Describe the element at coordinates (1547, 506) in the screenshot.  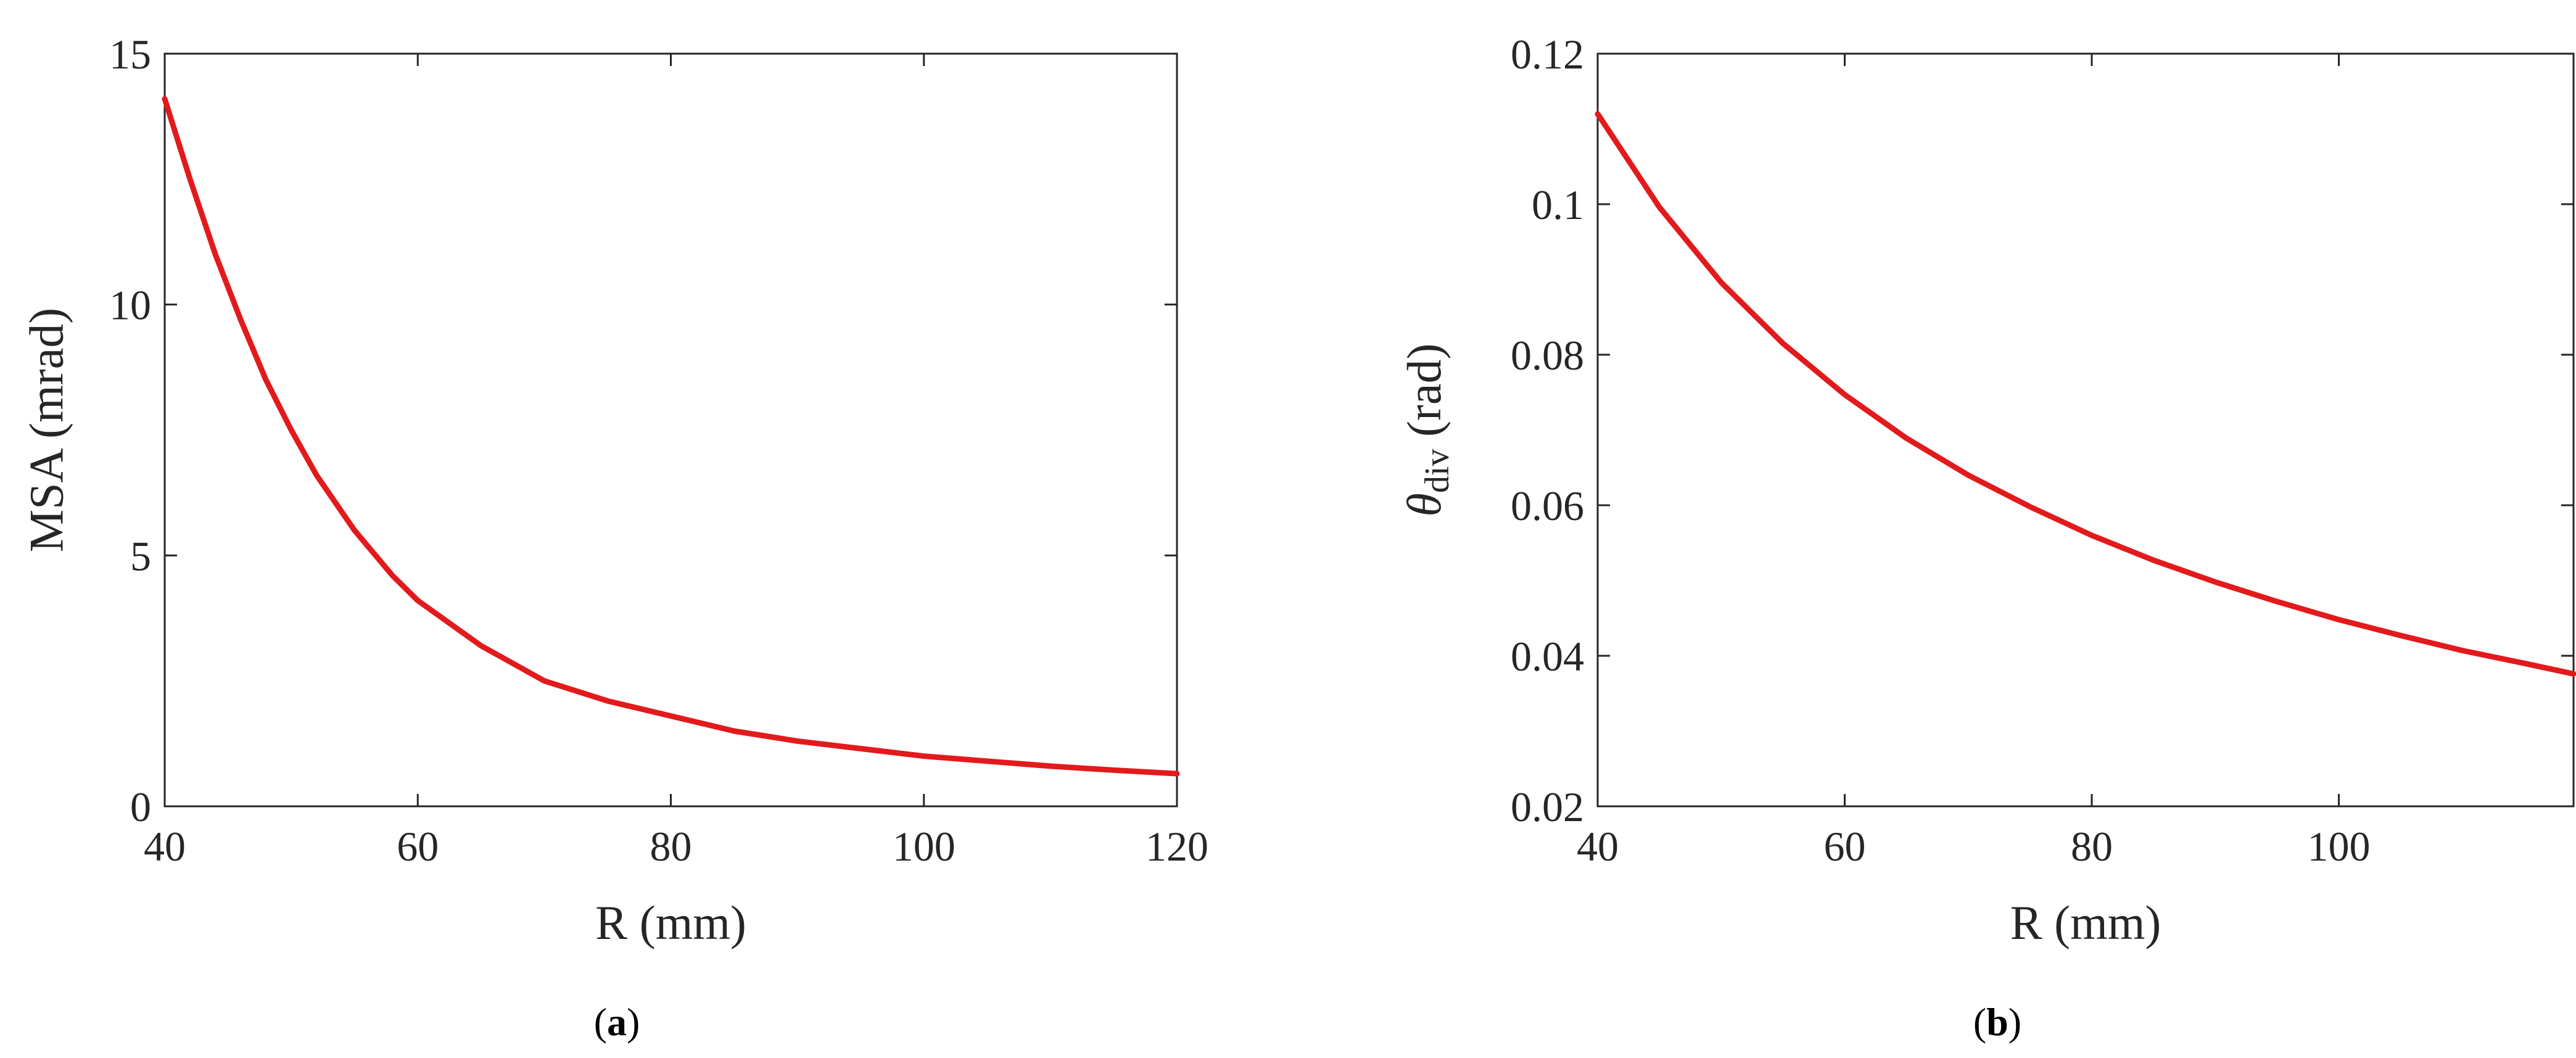
I see `panel-b-y-tick-label: 0.06` at that location.